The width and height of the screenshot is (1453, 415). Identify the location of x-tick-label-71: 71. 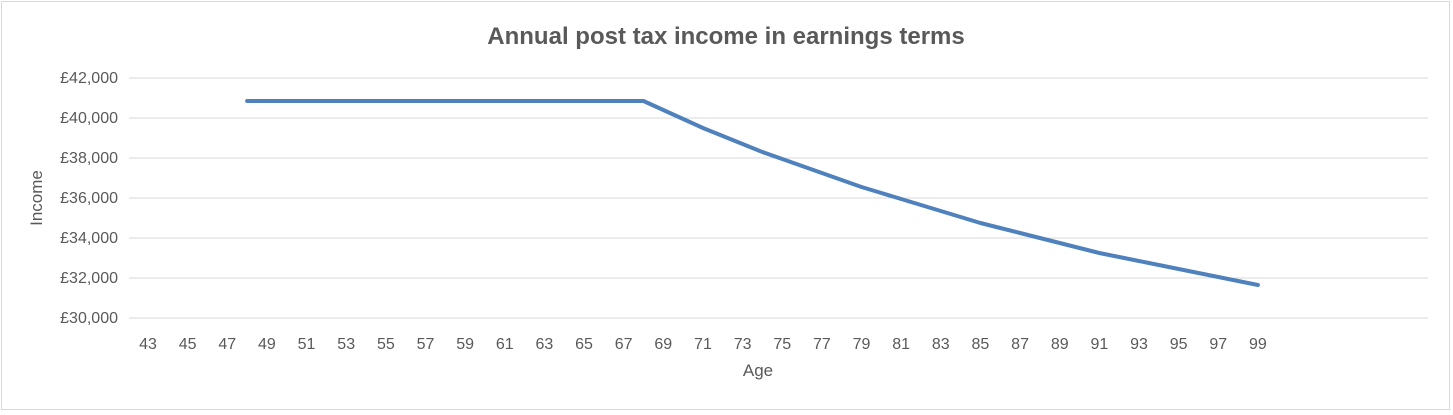
(703, 344).